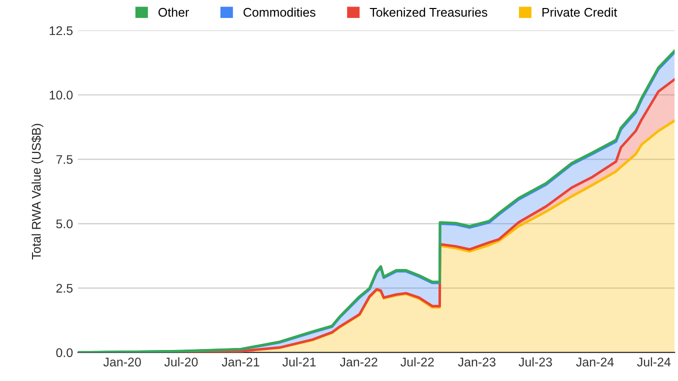 This screenshot has height=381, width=678. I want to click on x-tick-label: Jul-21, so click(299, 361).